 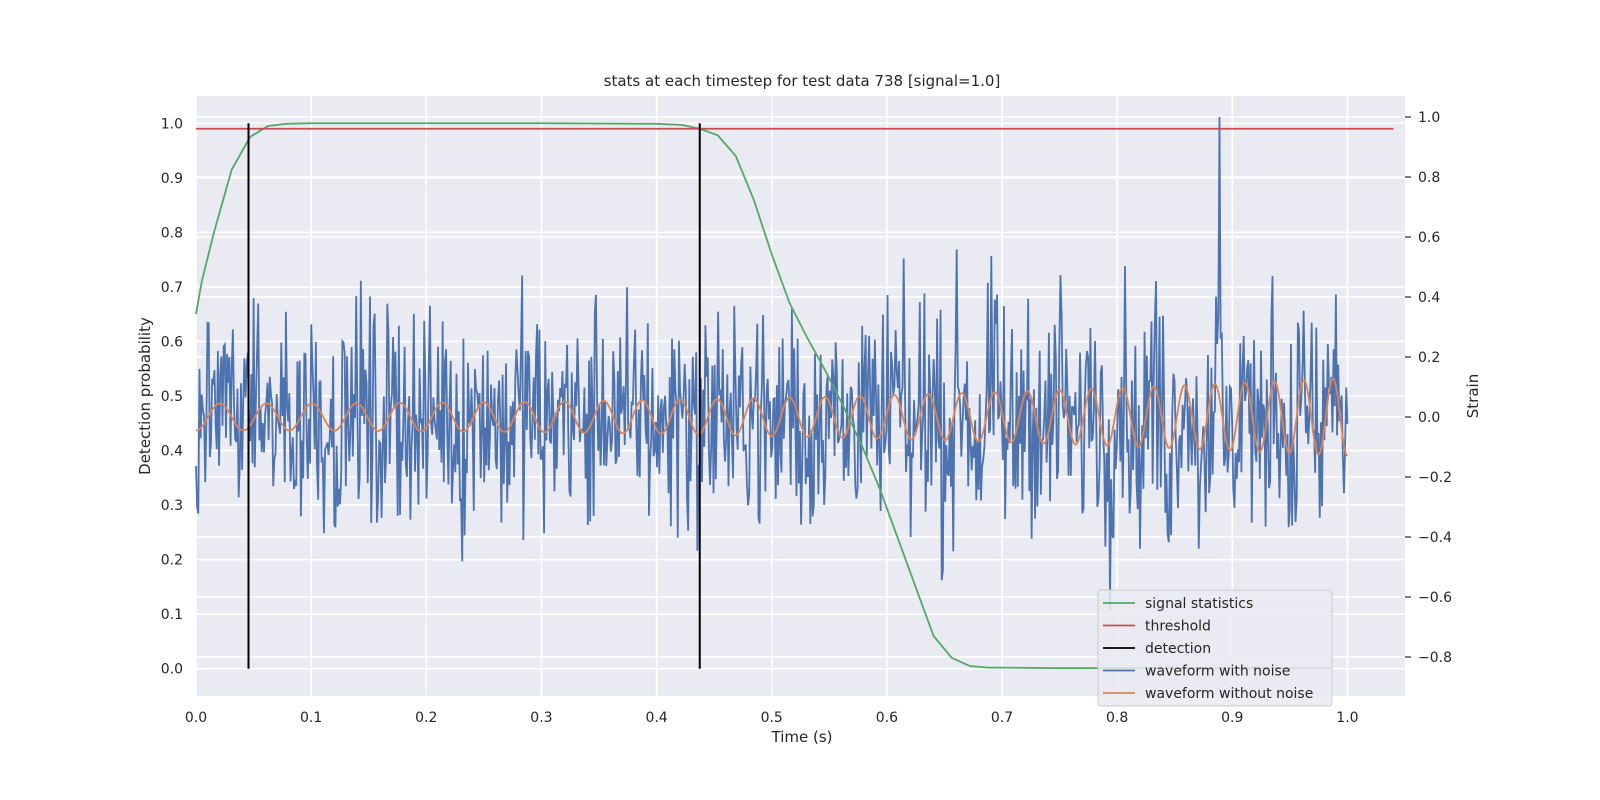 What do you see at coordinates (802, 737) in the screenshot?
I see `x-axis-label: Time (s)` at bounding box center [802, 737].